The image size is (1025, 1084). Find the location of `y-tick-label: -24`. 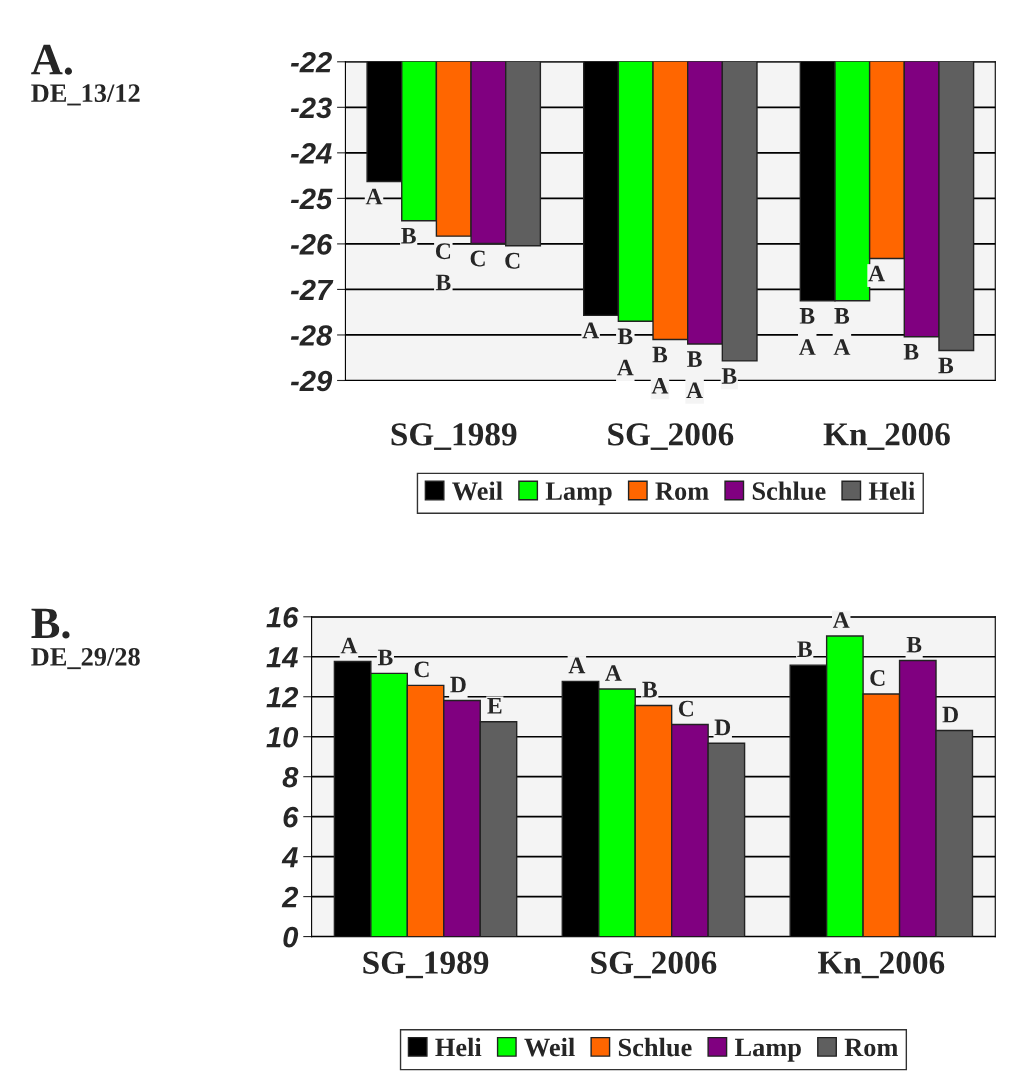

y-tick-label: -24 is located at coordinates (311, 153).